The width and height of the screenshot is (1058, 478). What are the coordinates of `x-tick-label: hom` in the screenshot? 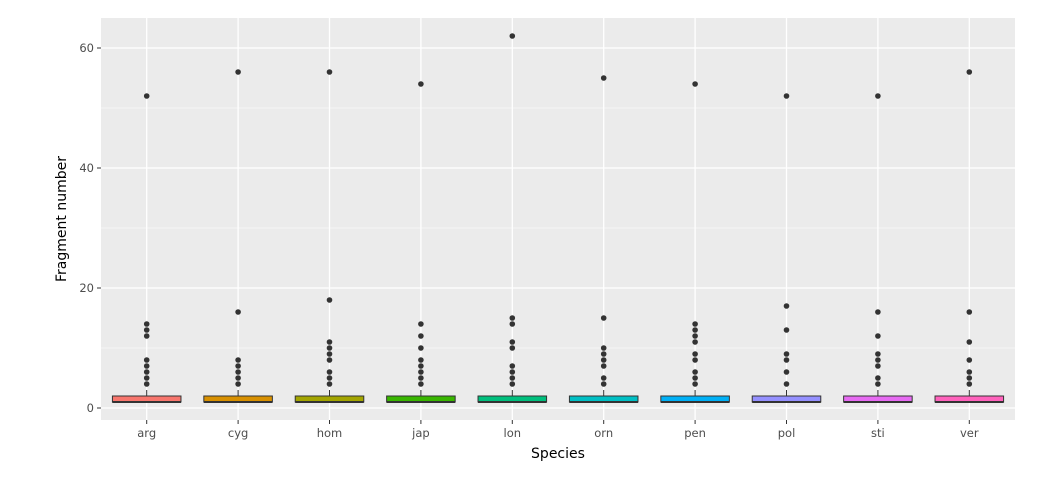 It's located at (330, 433).